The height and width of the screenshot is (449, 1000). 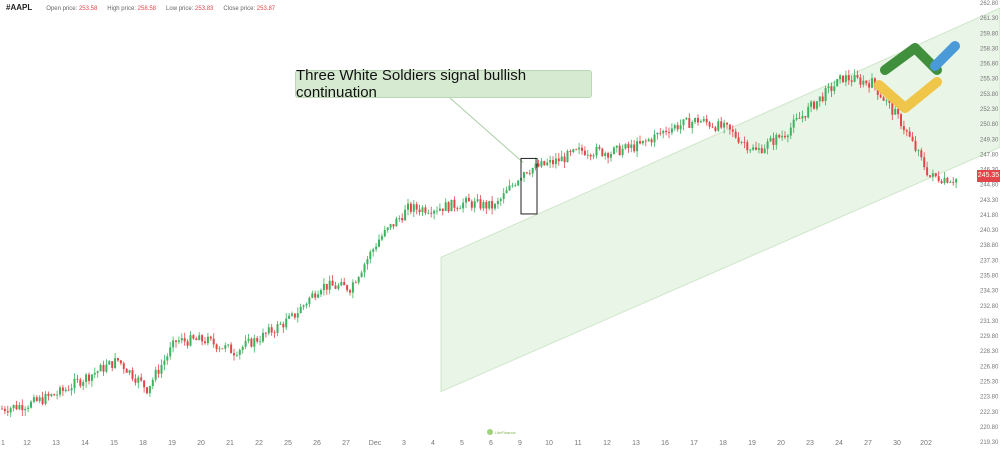 I want to click on x-tick-label: 22, so click(x=259, y=443).